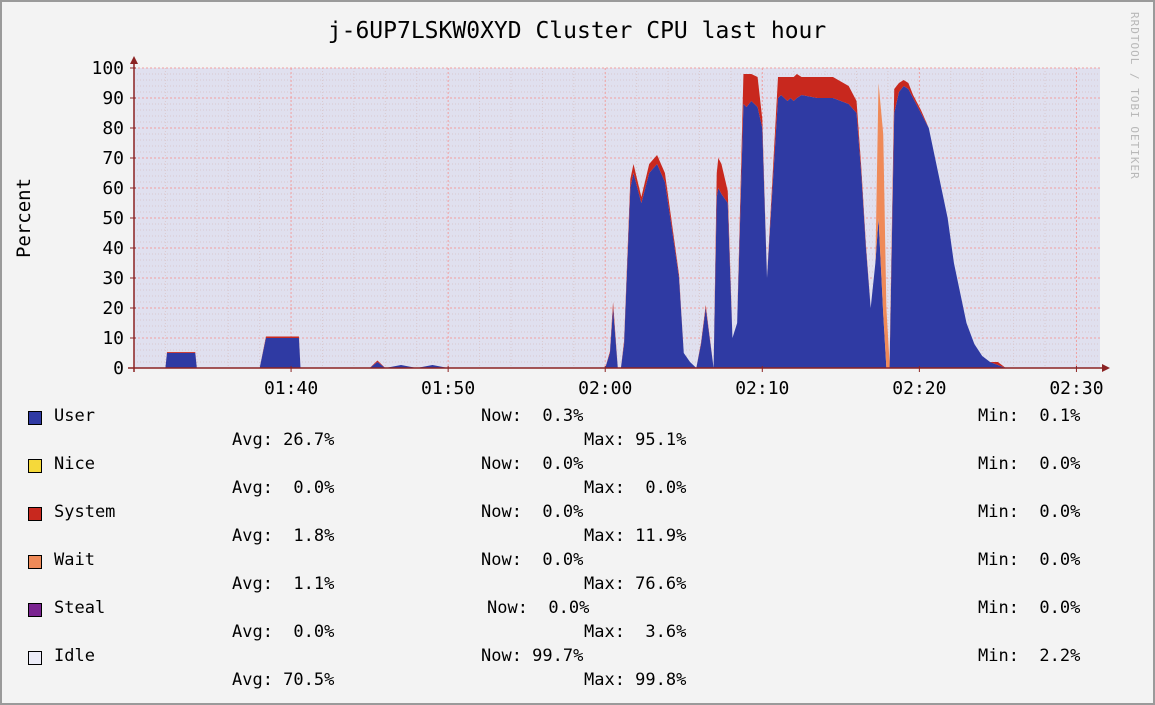 The height and width of the screenshot is (705, 1155). What do you see at coordinates (635, 440) in the screenshot?
I see `legend-max: Max: 95.1%` at bounding box center [635, 440].